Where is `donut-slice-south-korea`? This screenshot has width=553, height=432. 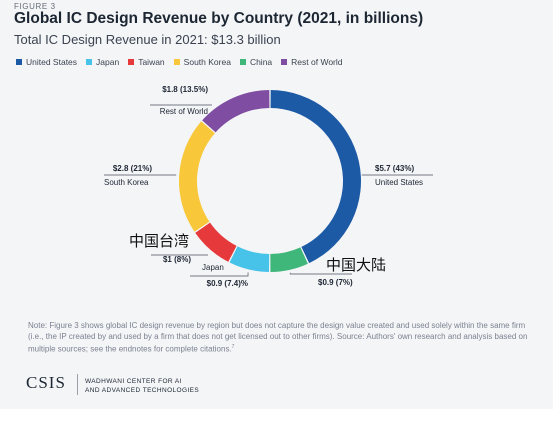 donut-slice-south-korea is located at coordinates (197, 176).